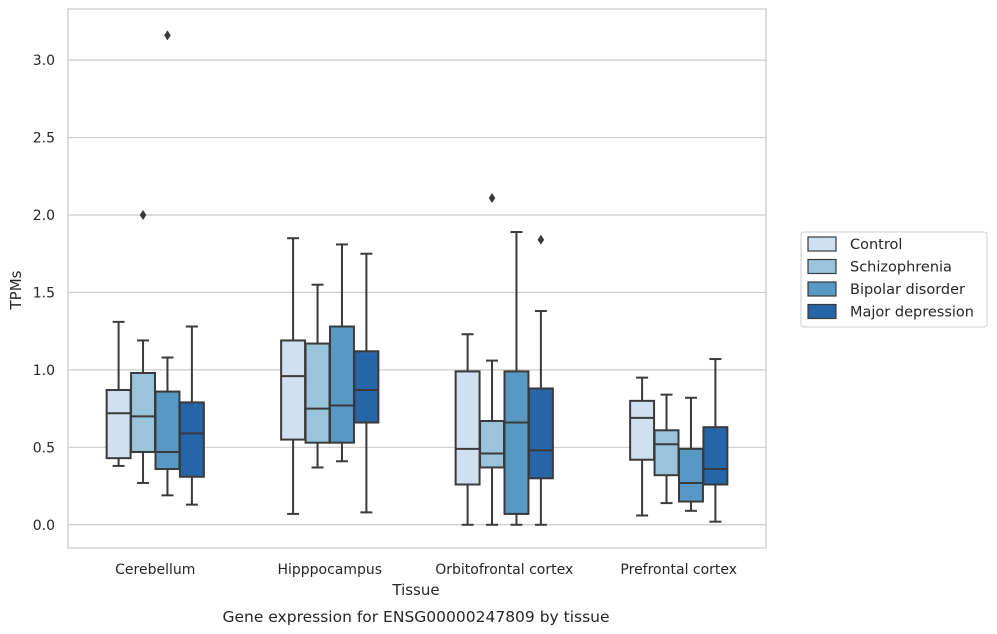 The image size is (997, 634). Describe the element at coordinates (415, 590) in the screenshot. I see `x-axis-title: Tissue` at that location.